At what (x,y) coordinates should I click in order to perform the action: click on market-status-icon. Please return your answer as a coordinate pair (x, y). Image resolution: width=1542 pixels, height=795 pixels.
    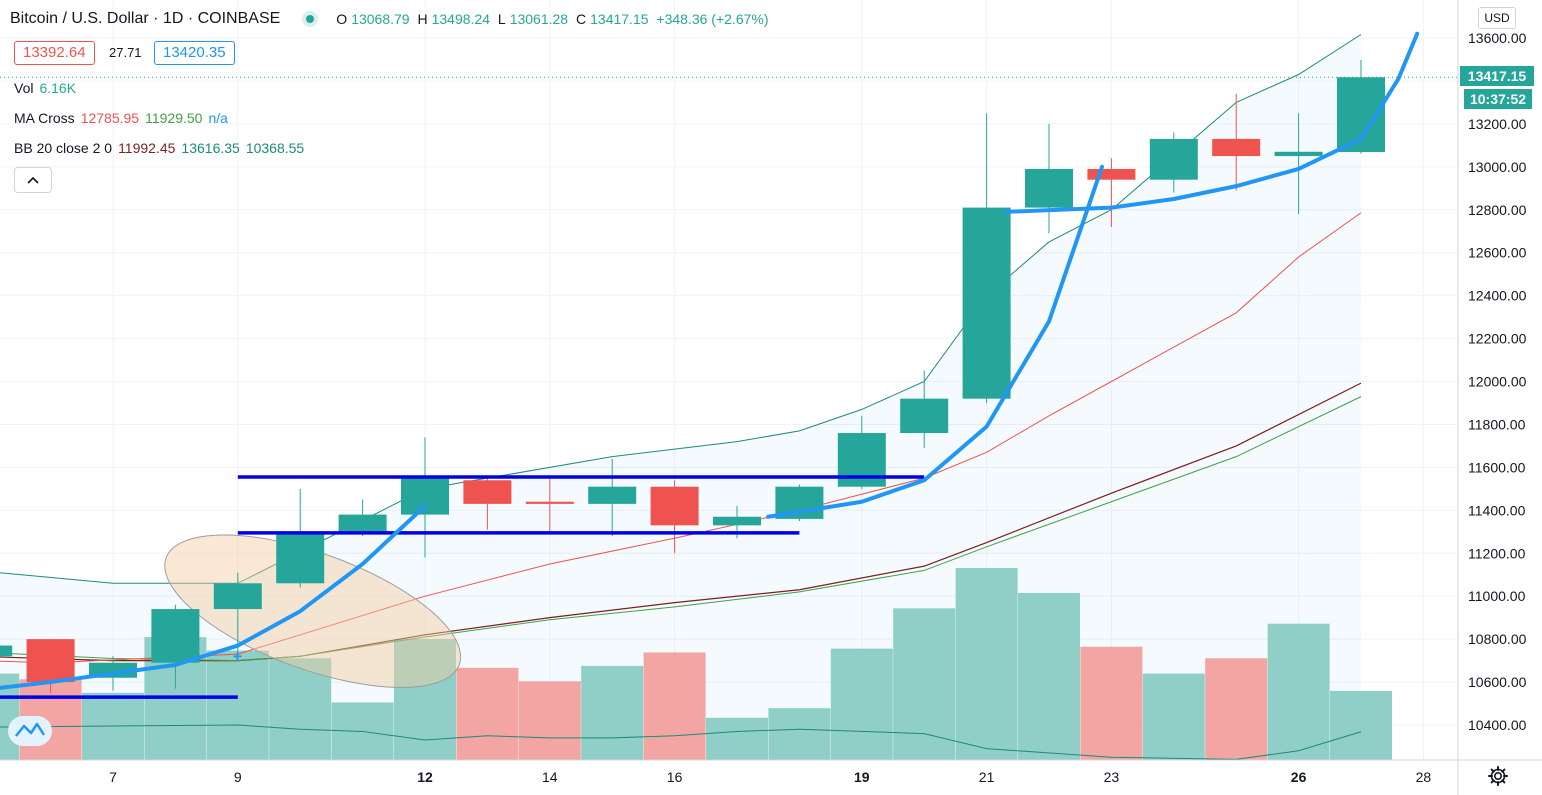
    Looking at the image, I should click on (310, 19).